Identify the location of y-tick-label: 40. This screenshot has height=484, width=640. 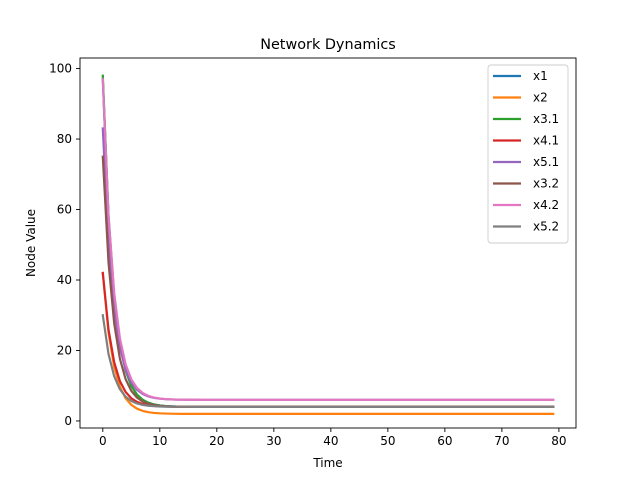
(64, 280).